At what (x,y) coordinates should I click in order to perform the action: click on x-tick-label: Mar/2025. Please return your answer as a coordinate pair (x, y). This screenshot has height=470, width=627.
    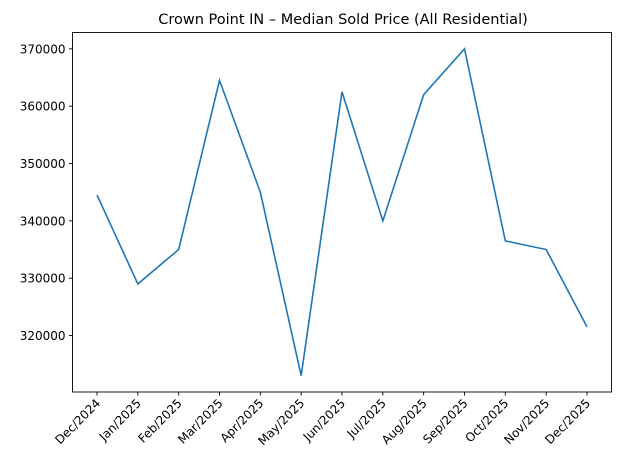
    Looking at the image, I should click on (200, 421).